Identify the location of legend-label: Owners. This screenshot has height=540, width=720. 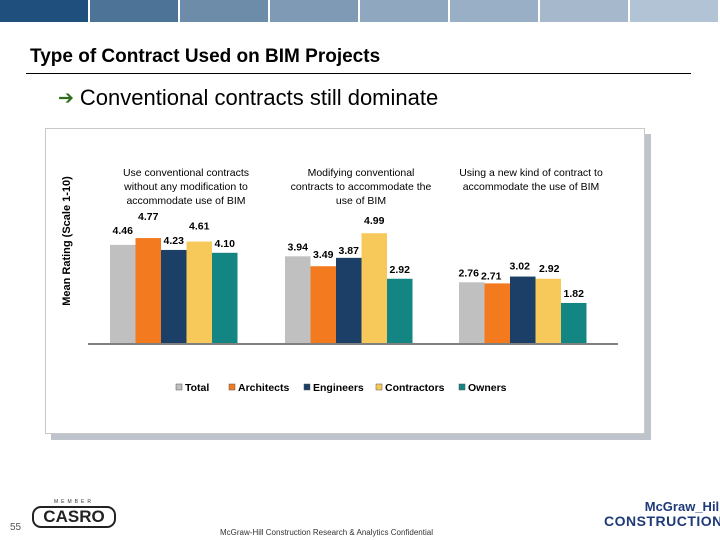
(487, 388).